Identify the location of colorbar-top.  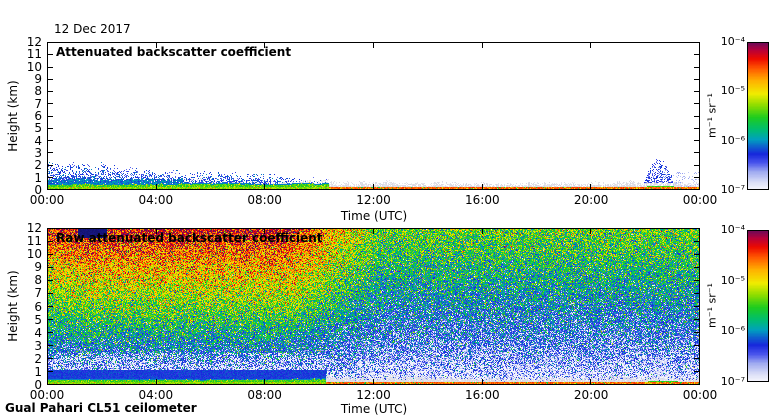
(758, 116).